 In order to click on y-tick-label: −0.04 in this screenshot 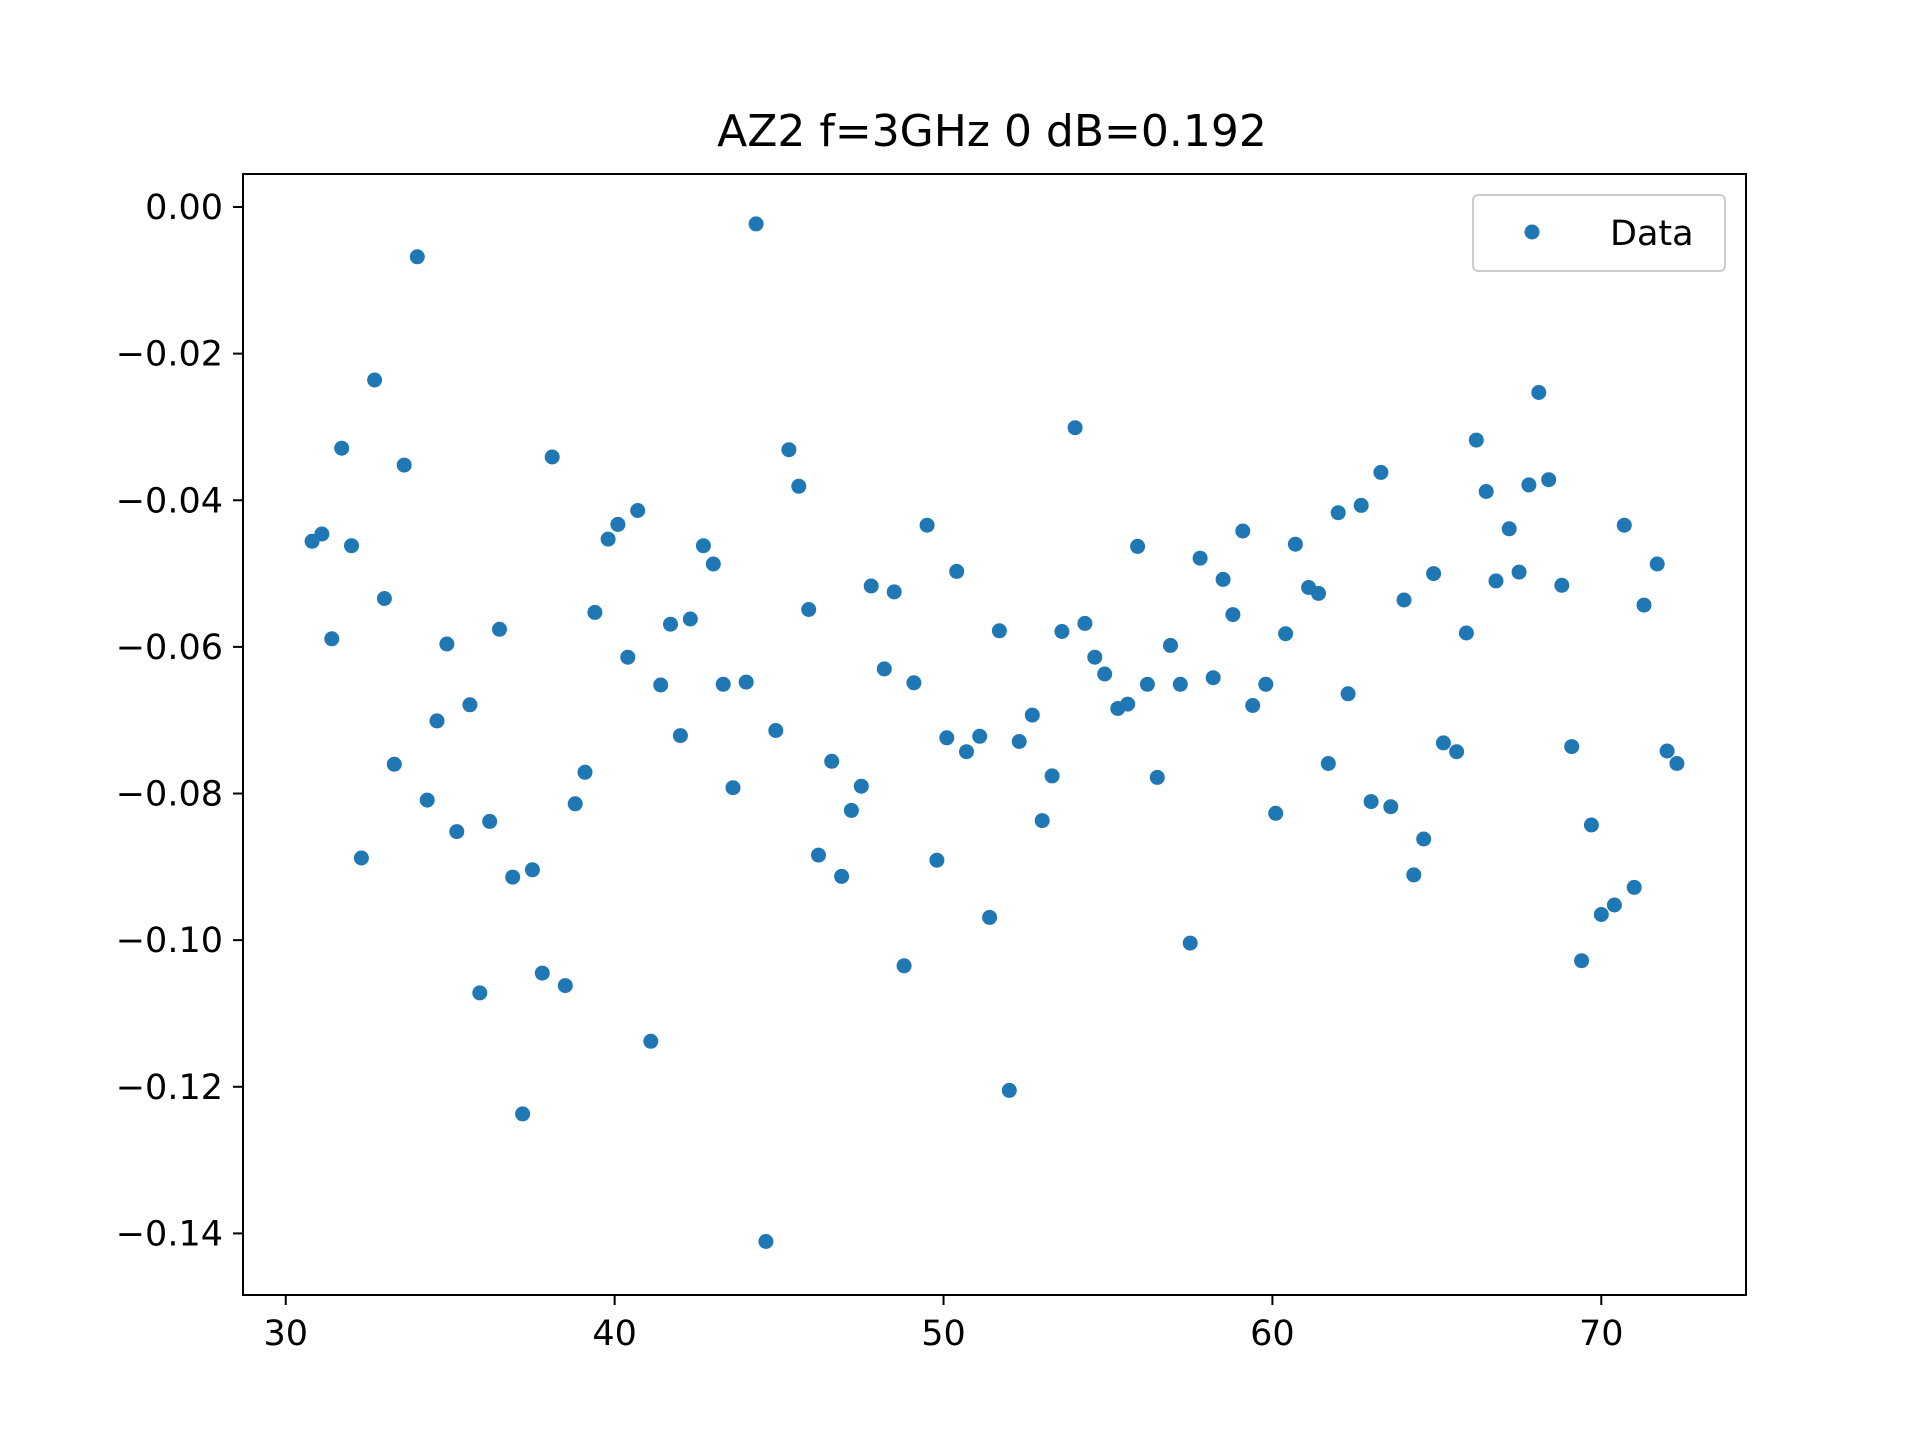, I will do `click(169, 501)`.